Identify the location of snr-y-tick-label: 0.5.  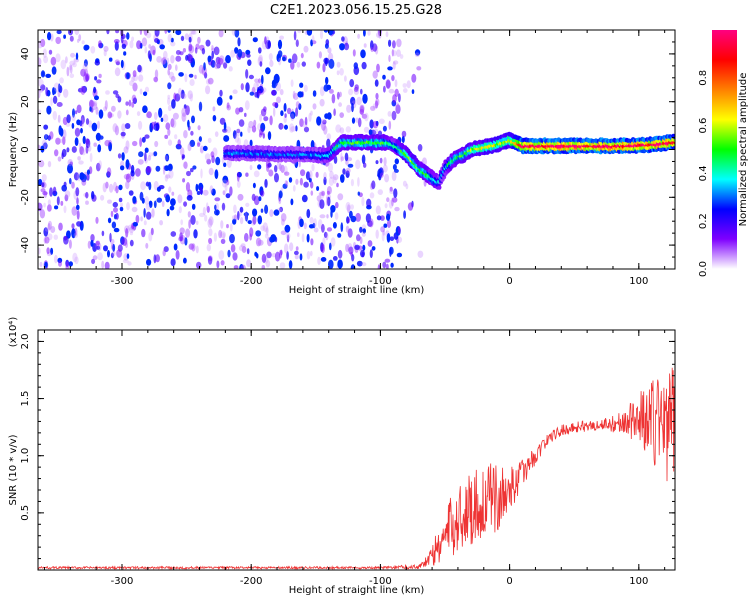
(25, 513).